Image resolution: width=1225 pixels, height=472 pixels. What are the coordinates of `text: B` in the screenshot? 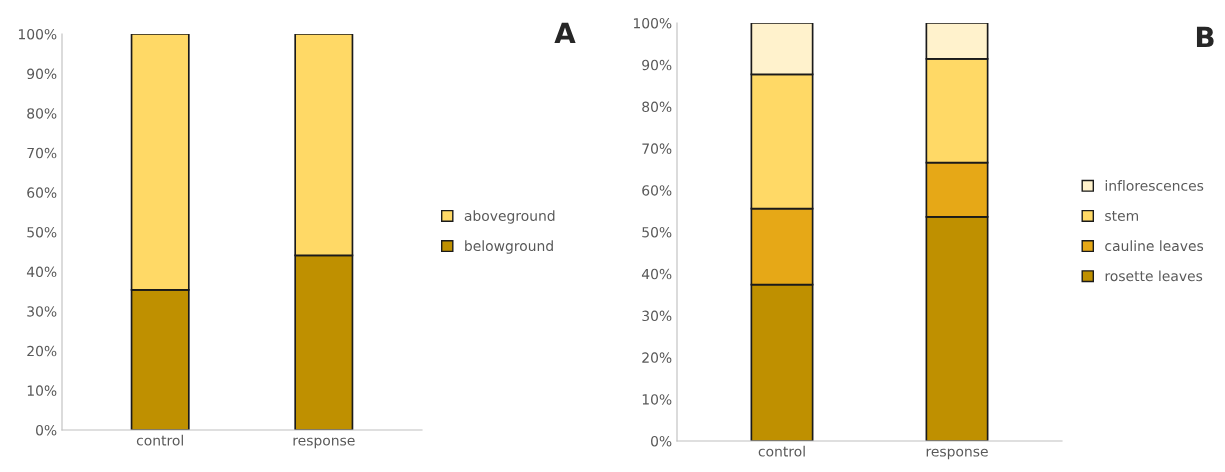 It's located at (1205, 37).